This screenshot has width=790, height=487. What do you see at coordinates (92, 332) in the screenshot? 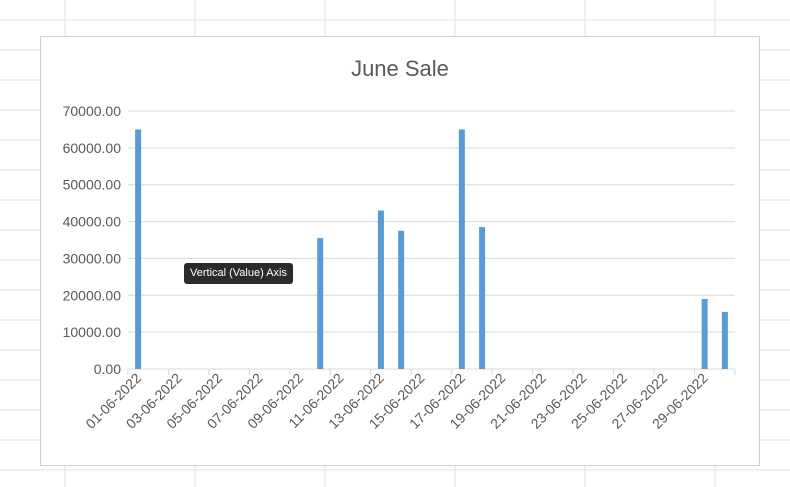
I see `y-tick-label: 10000.00` at bounding box center [92, 332].